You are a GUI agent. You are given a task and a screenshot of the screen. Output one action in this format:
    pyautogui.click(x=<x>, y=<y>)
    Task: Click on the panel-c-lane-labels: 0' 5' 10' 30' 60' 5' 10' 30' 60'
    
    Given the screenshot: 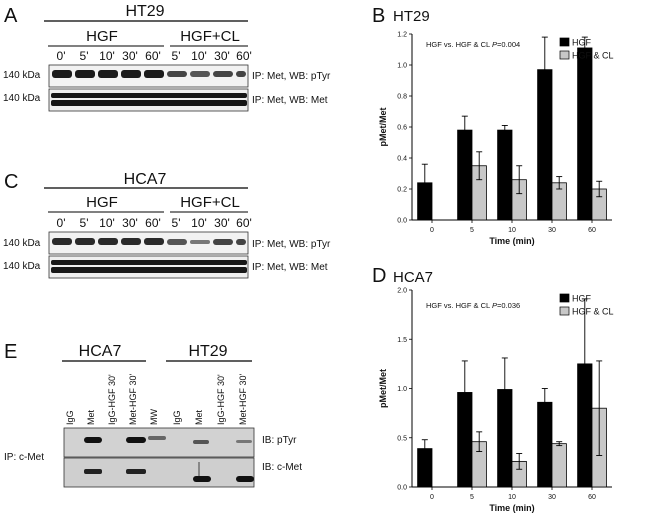 What is the action you would take?
    pyautogui.click(x=154, y=223)
    